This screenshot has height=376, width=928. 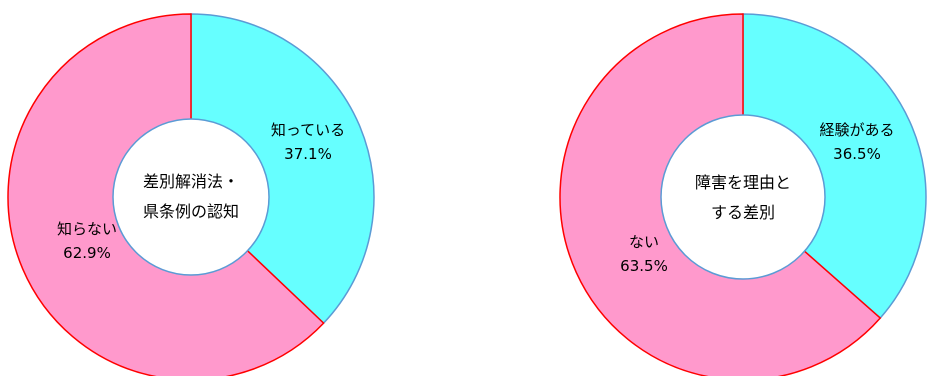 I want to click on center-label-line2: 県条例の認知, so click(x=191, y=211).